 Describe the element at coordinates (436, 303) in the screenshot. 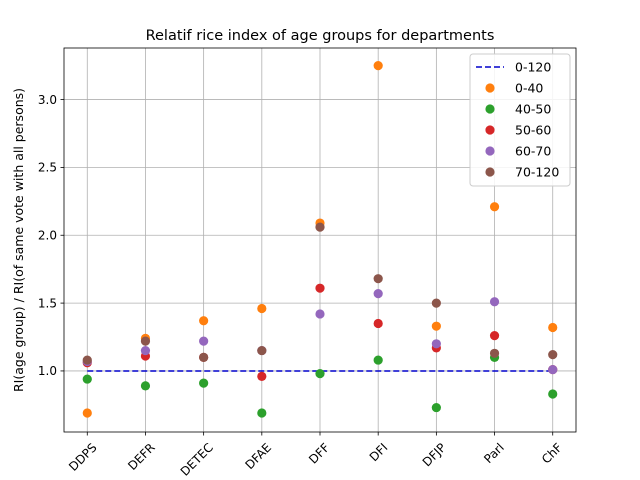

I see `point-70-120-DFJP` at that location.